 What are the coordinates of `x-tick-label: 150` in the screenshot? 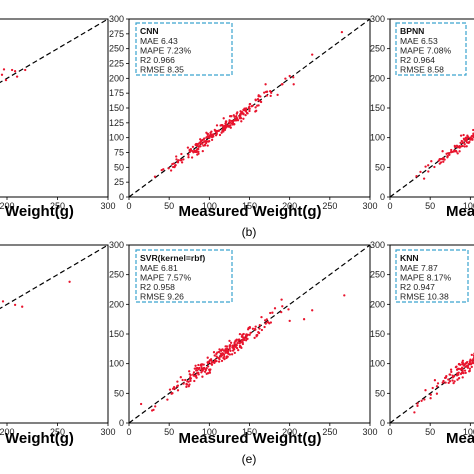 It's located at (249, 206).